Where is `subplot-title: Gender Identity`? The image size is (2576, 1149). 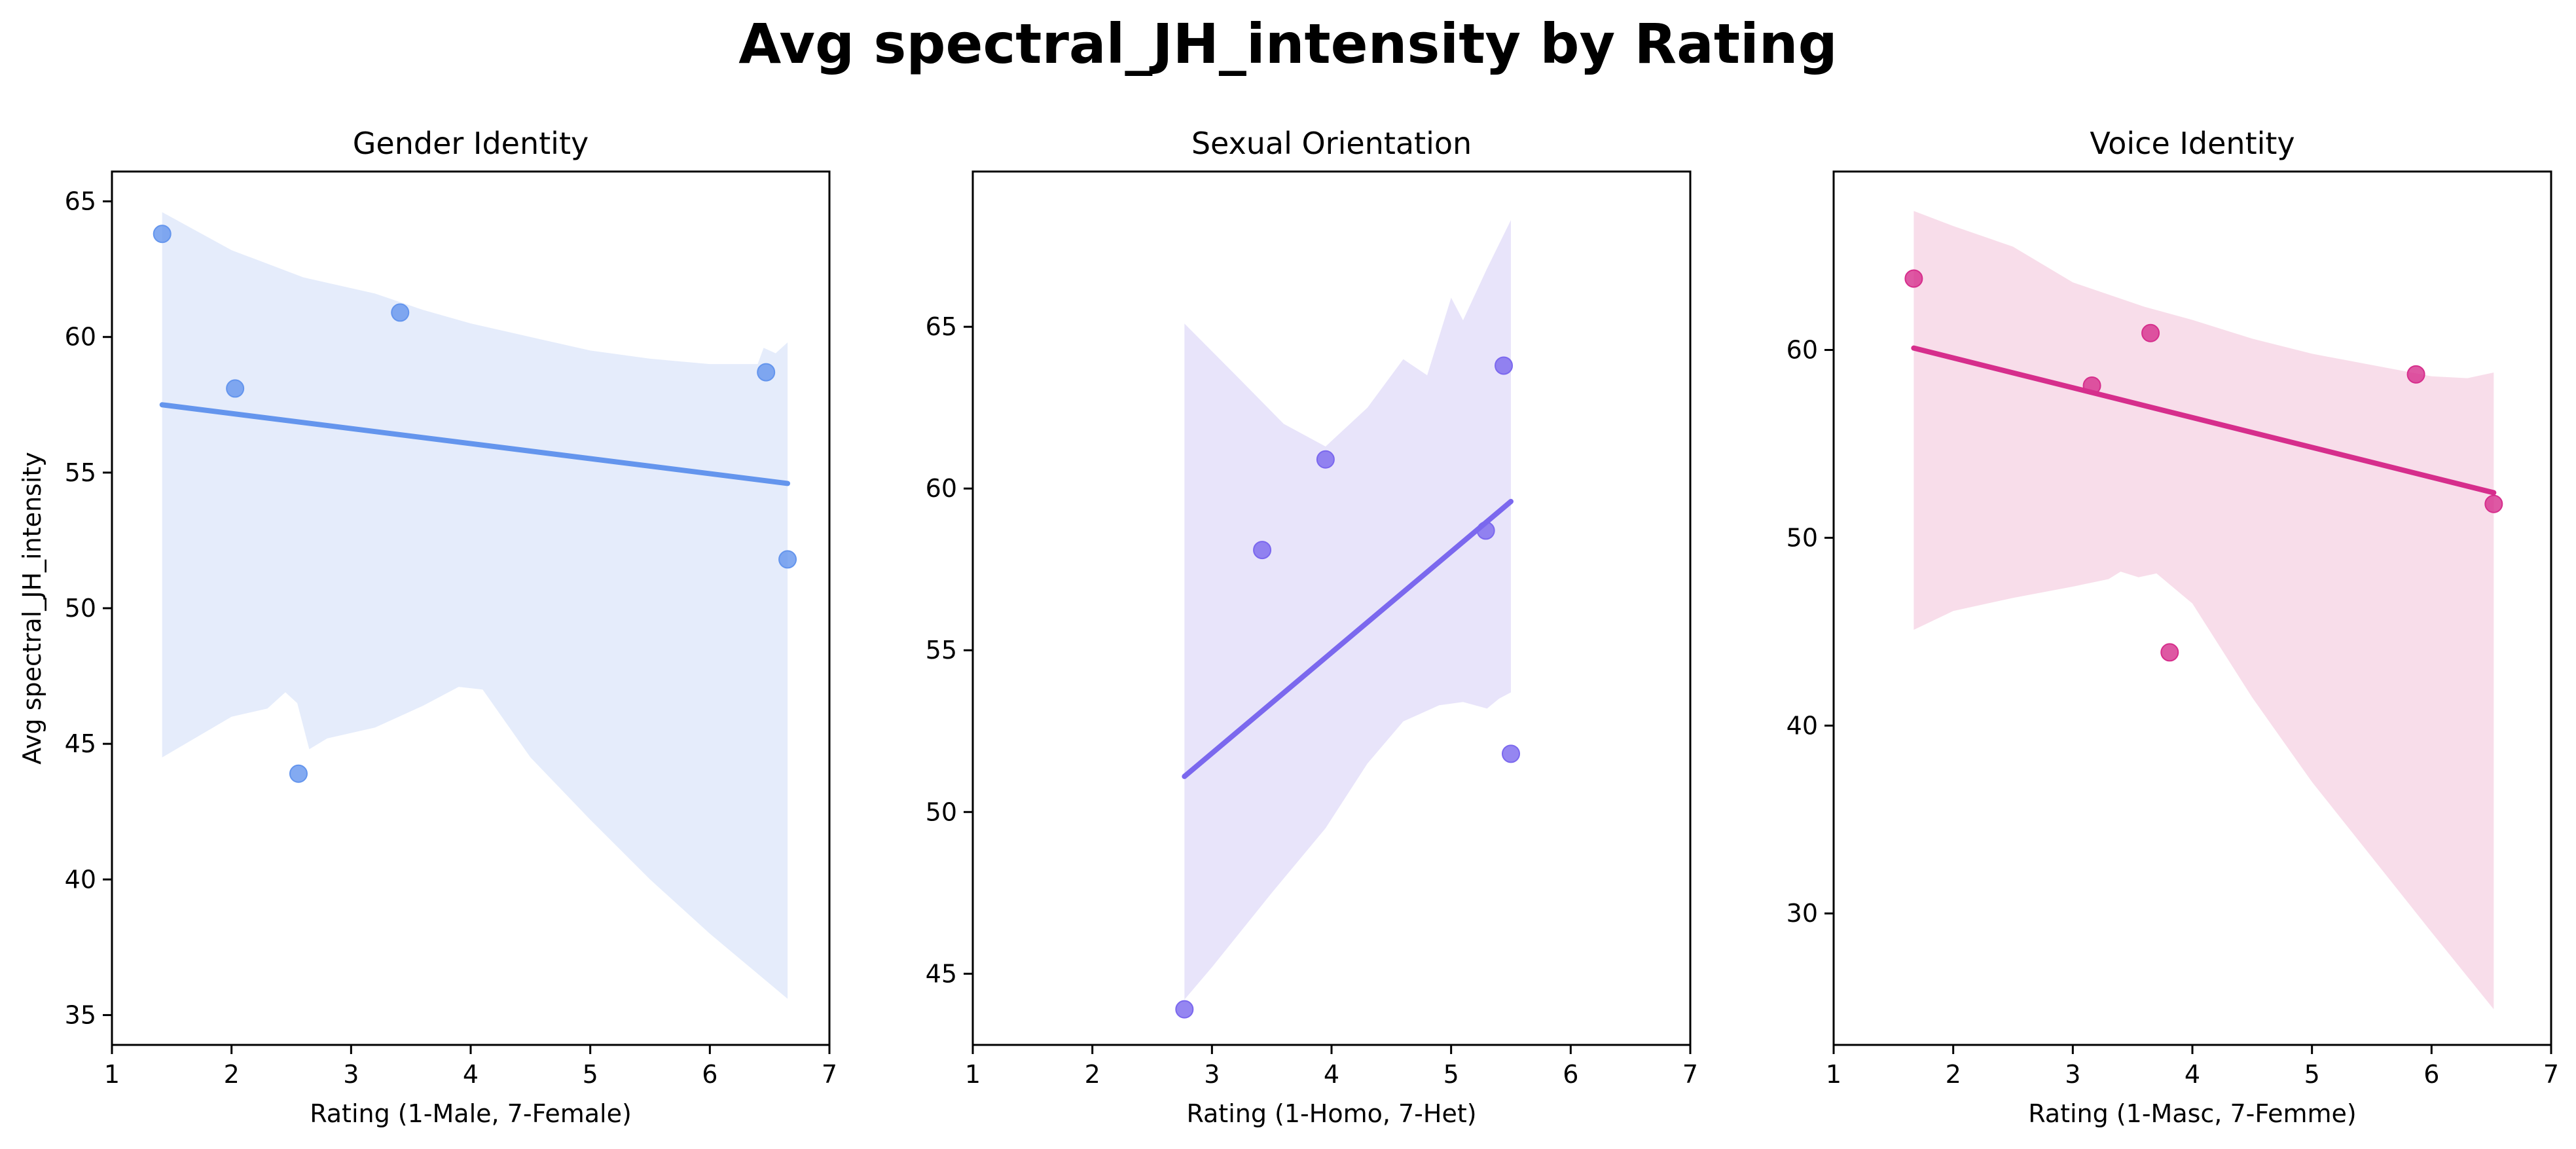
subplot-title: Gender Identity is located at coordinates (471, 143).